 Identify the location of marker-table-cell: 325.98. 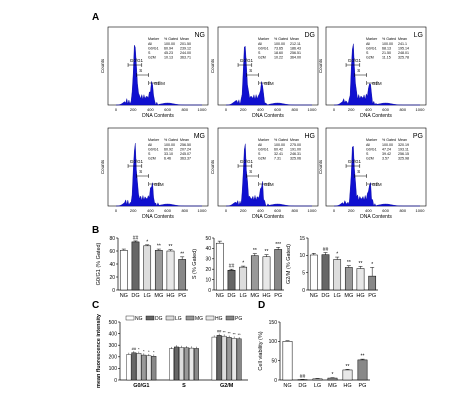
(403, 159).